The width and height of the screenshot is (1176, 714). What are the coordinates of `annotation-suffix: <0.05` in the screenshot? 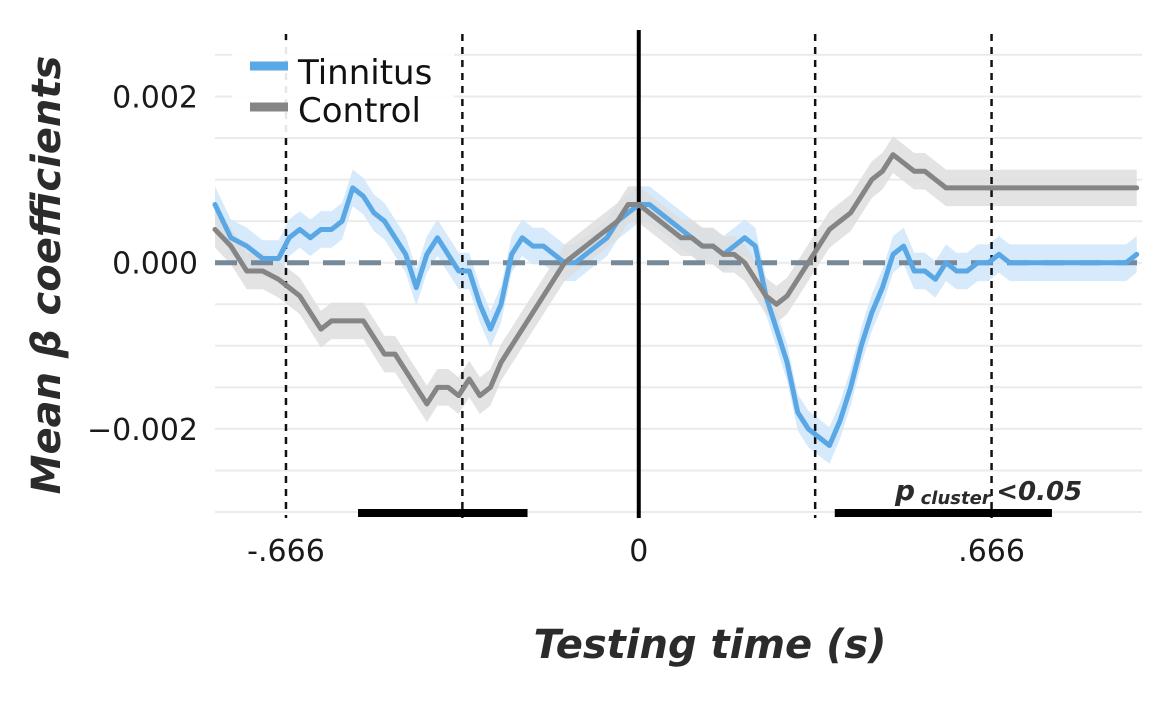 It's located at (1039, 492).